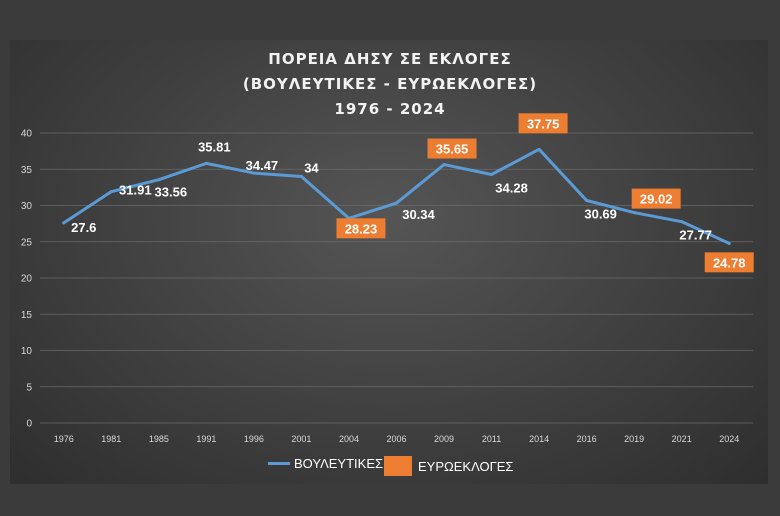 Image resolution: width=780 pixels, height=516 pixels. Describe the element at coordinates (171, 192) in the screenshot. I see `data-label: 33.56` at that location.